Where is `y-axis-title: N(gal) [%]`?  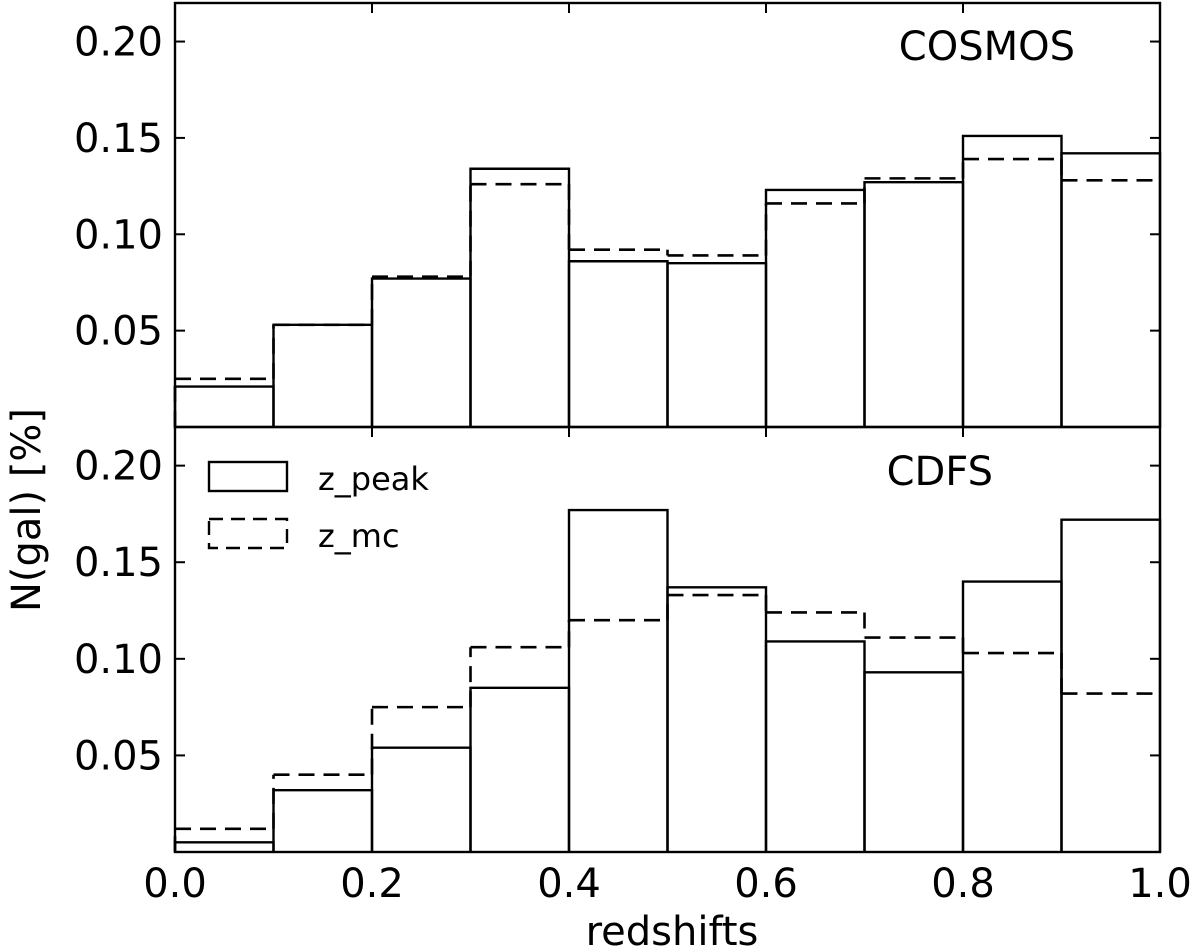 y-axis-title: N(gal) [%] is located at coordinates (27, 510).